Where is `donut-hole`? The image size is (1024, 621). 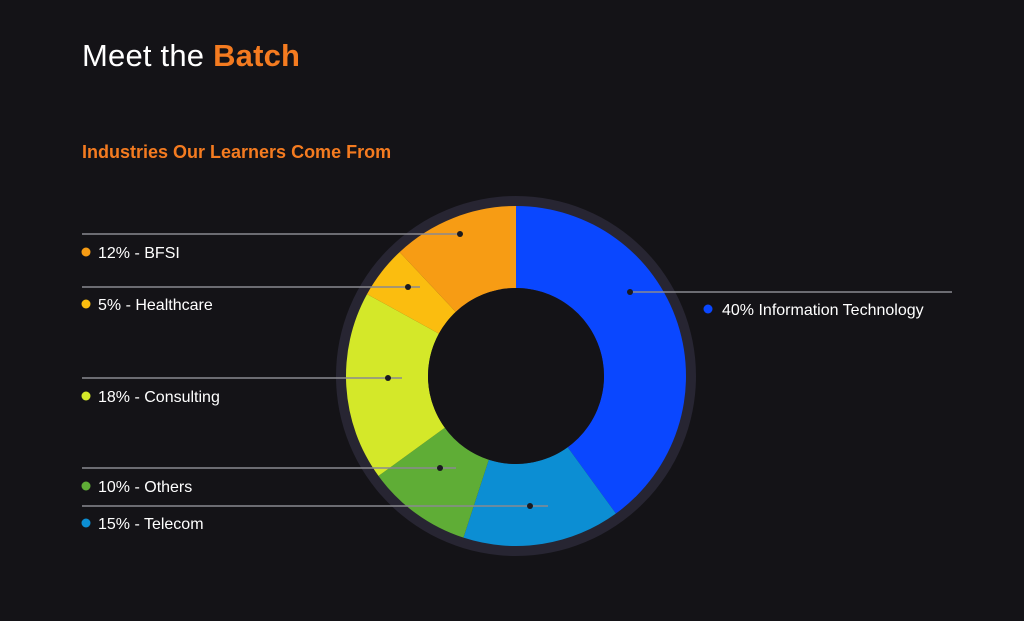 donut-hole is located at coordinates (516, 376).